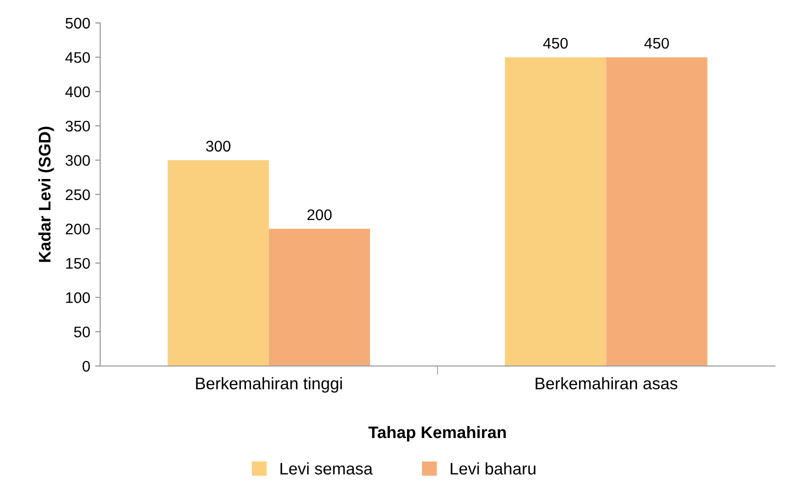 This screenshot has height=488, width=789. Describe the element at coordinates (78, 126) in the screenshot. I see `y-tick-label: 350` at that location.